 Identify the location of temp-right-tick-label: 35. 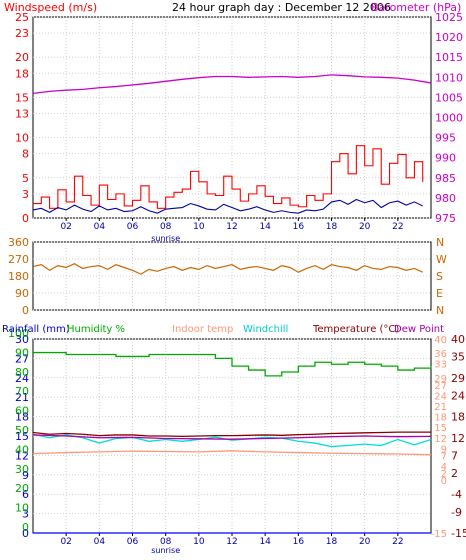
(458, 357).